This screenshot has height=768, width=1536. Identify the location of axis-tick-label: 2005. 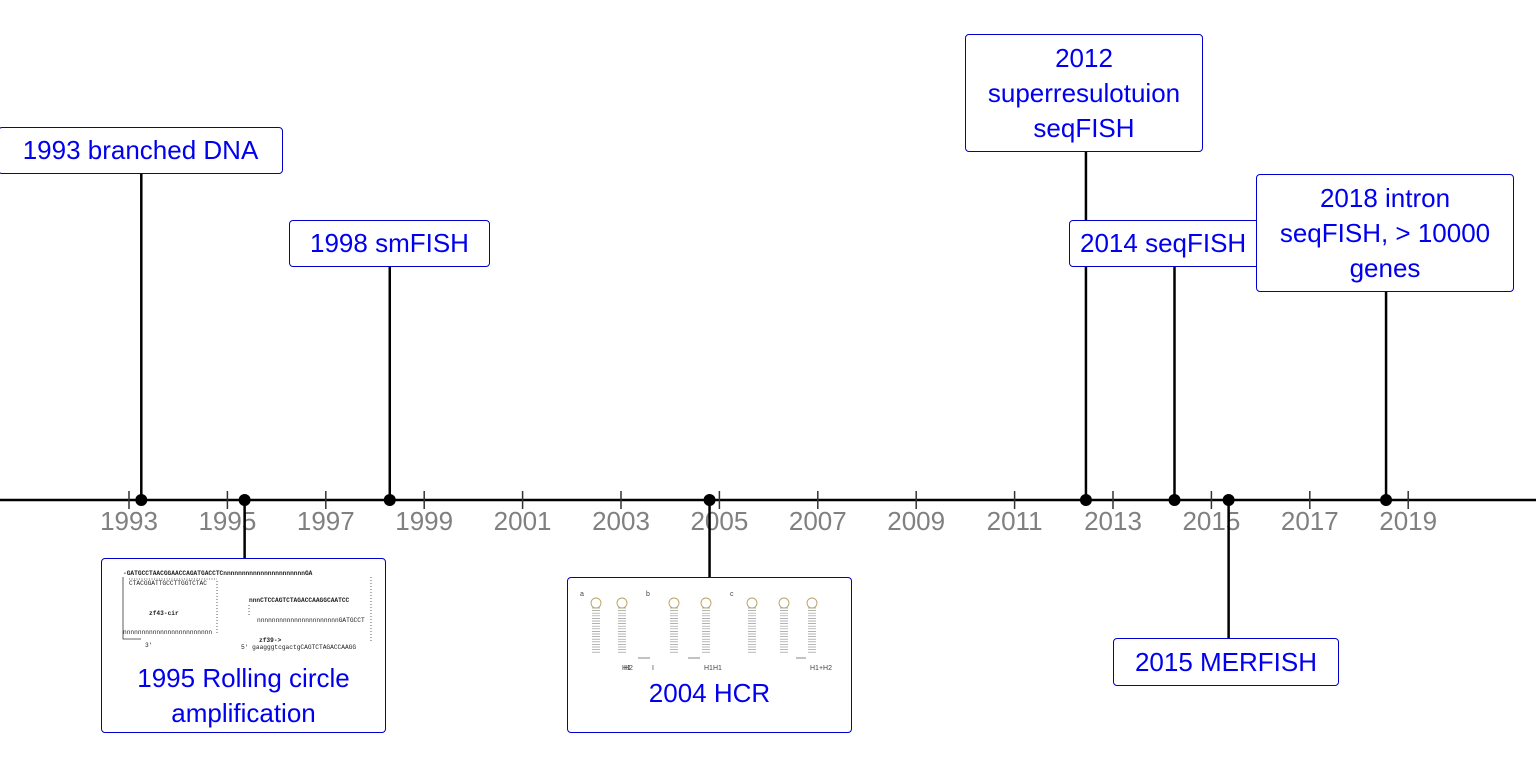
(719, 521).